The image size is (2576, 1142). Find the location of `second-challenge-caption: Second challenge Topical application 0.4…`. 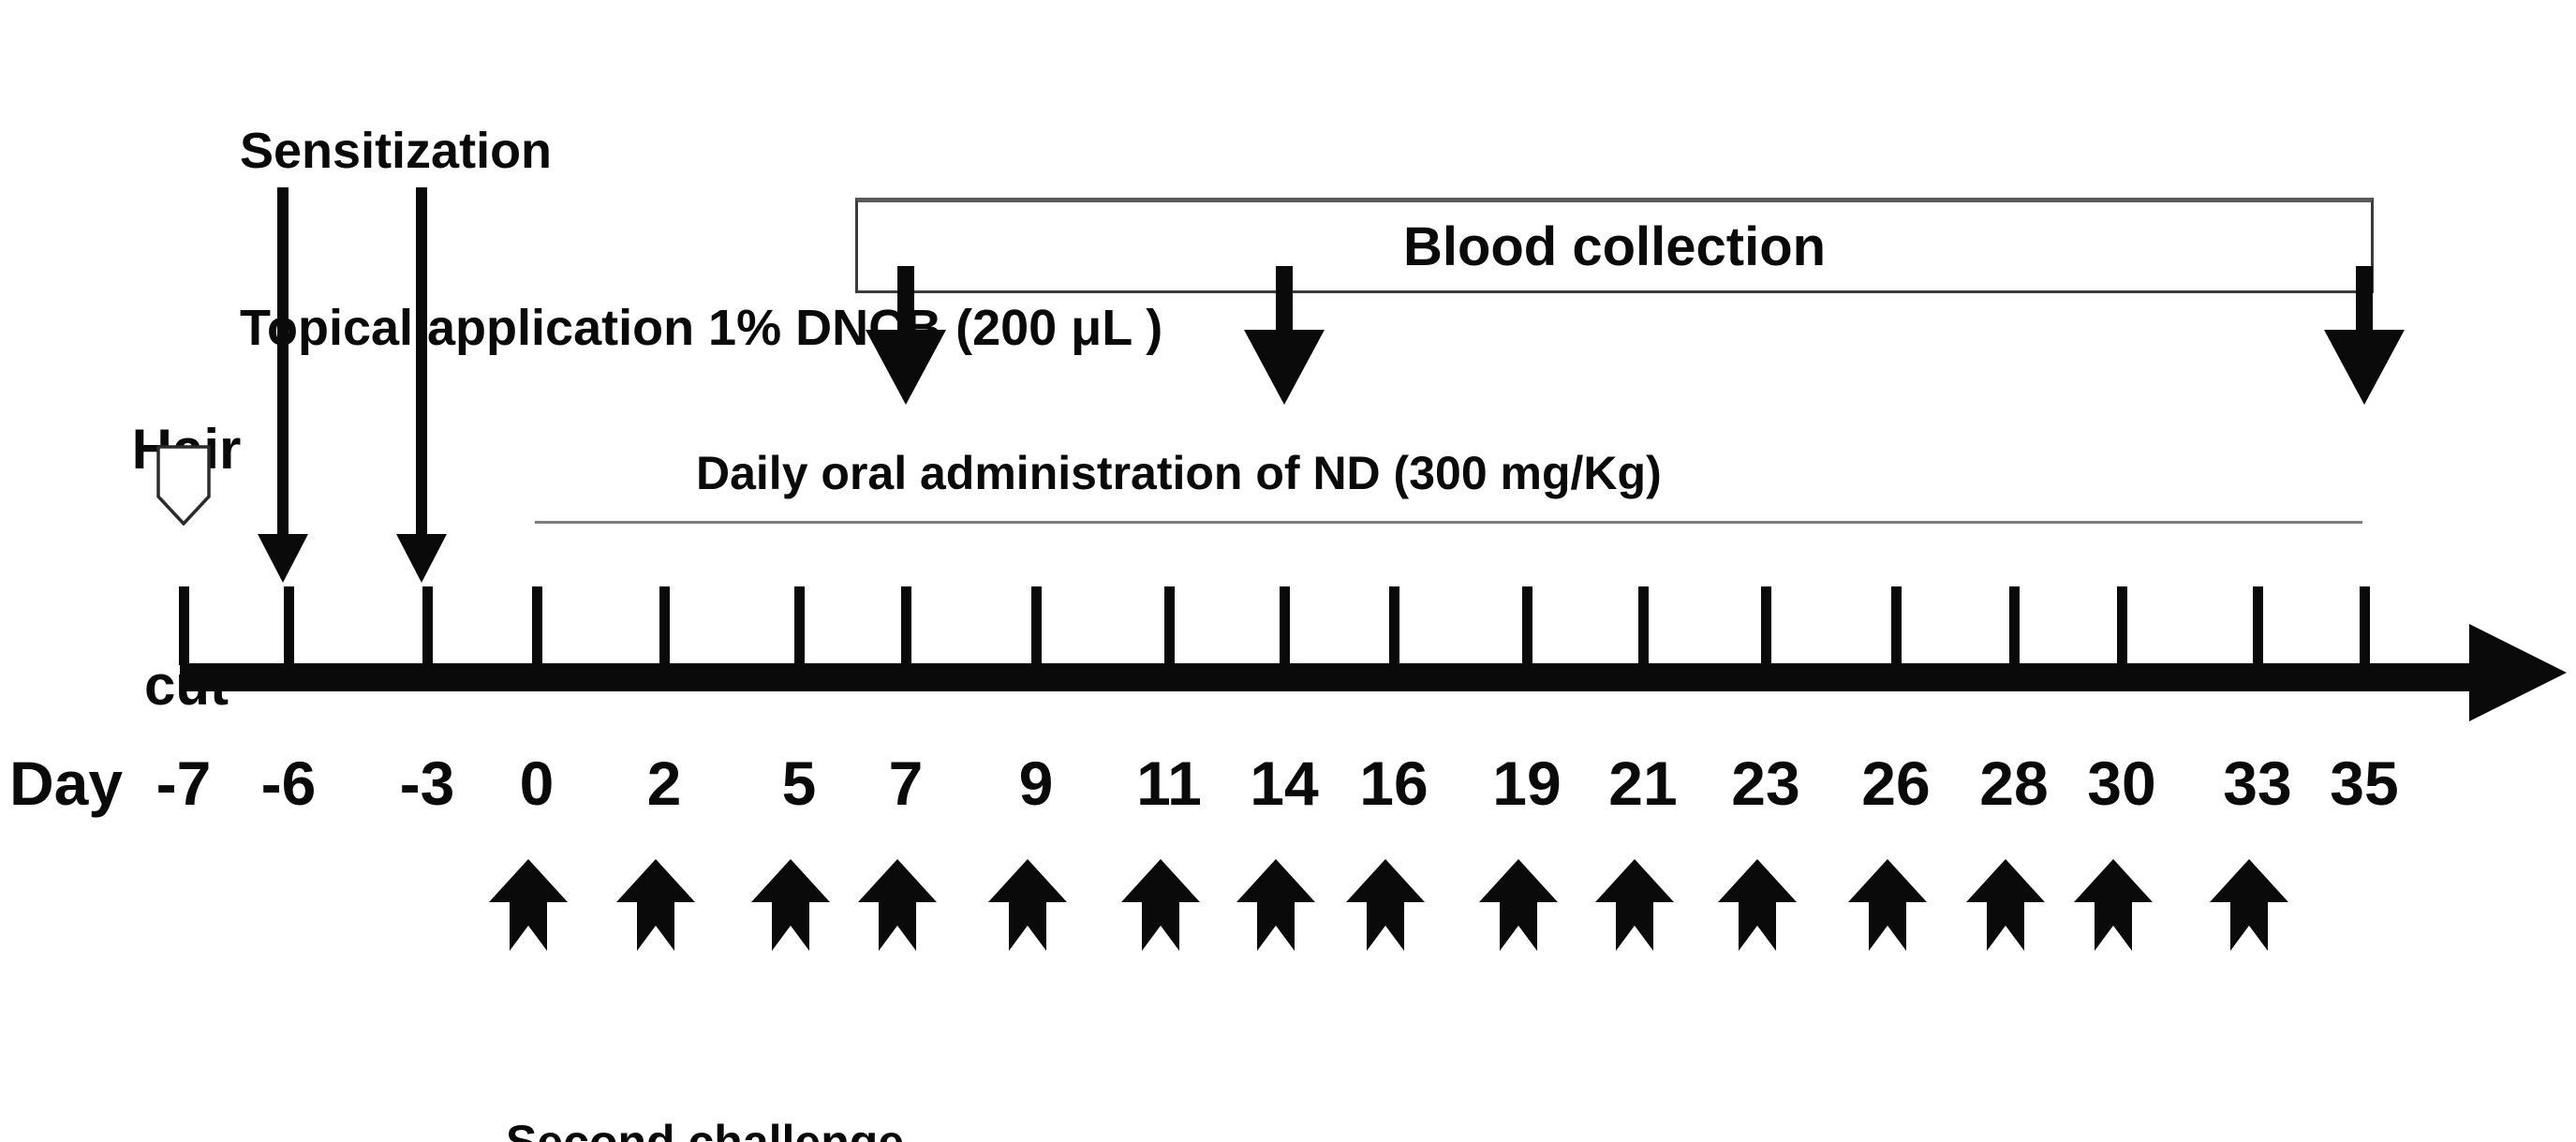

second-challenge-caption: Second challenge Topical application 0.4… is located at coordinates (946, 1068).